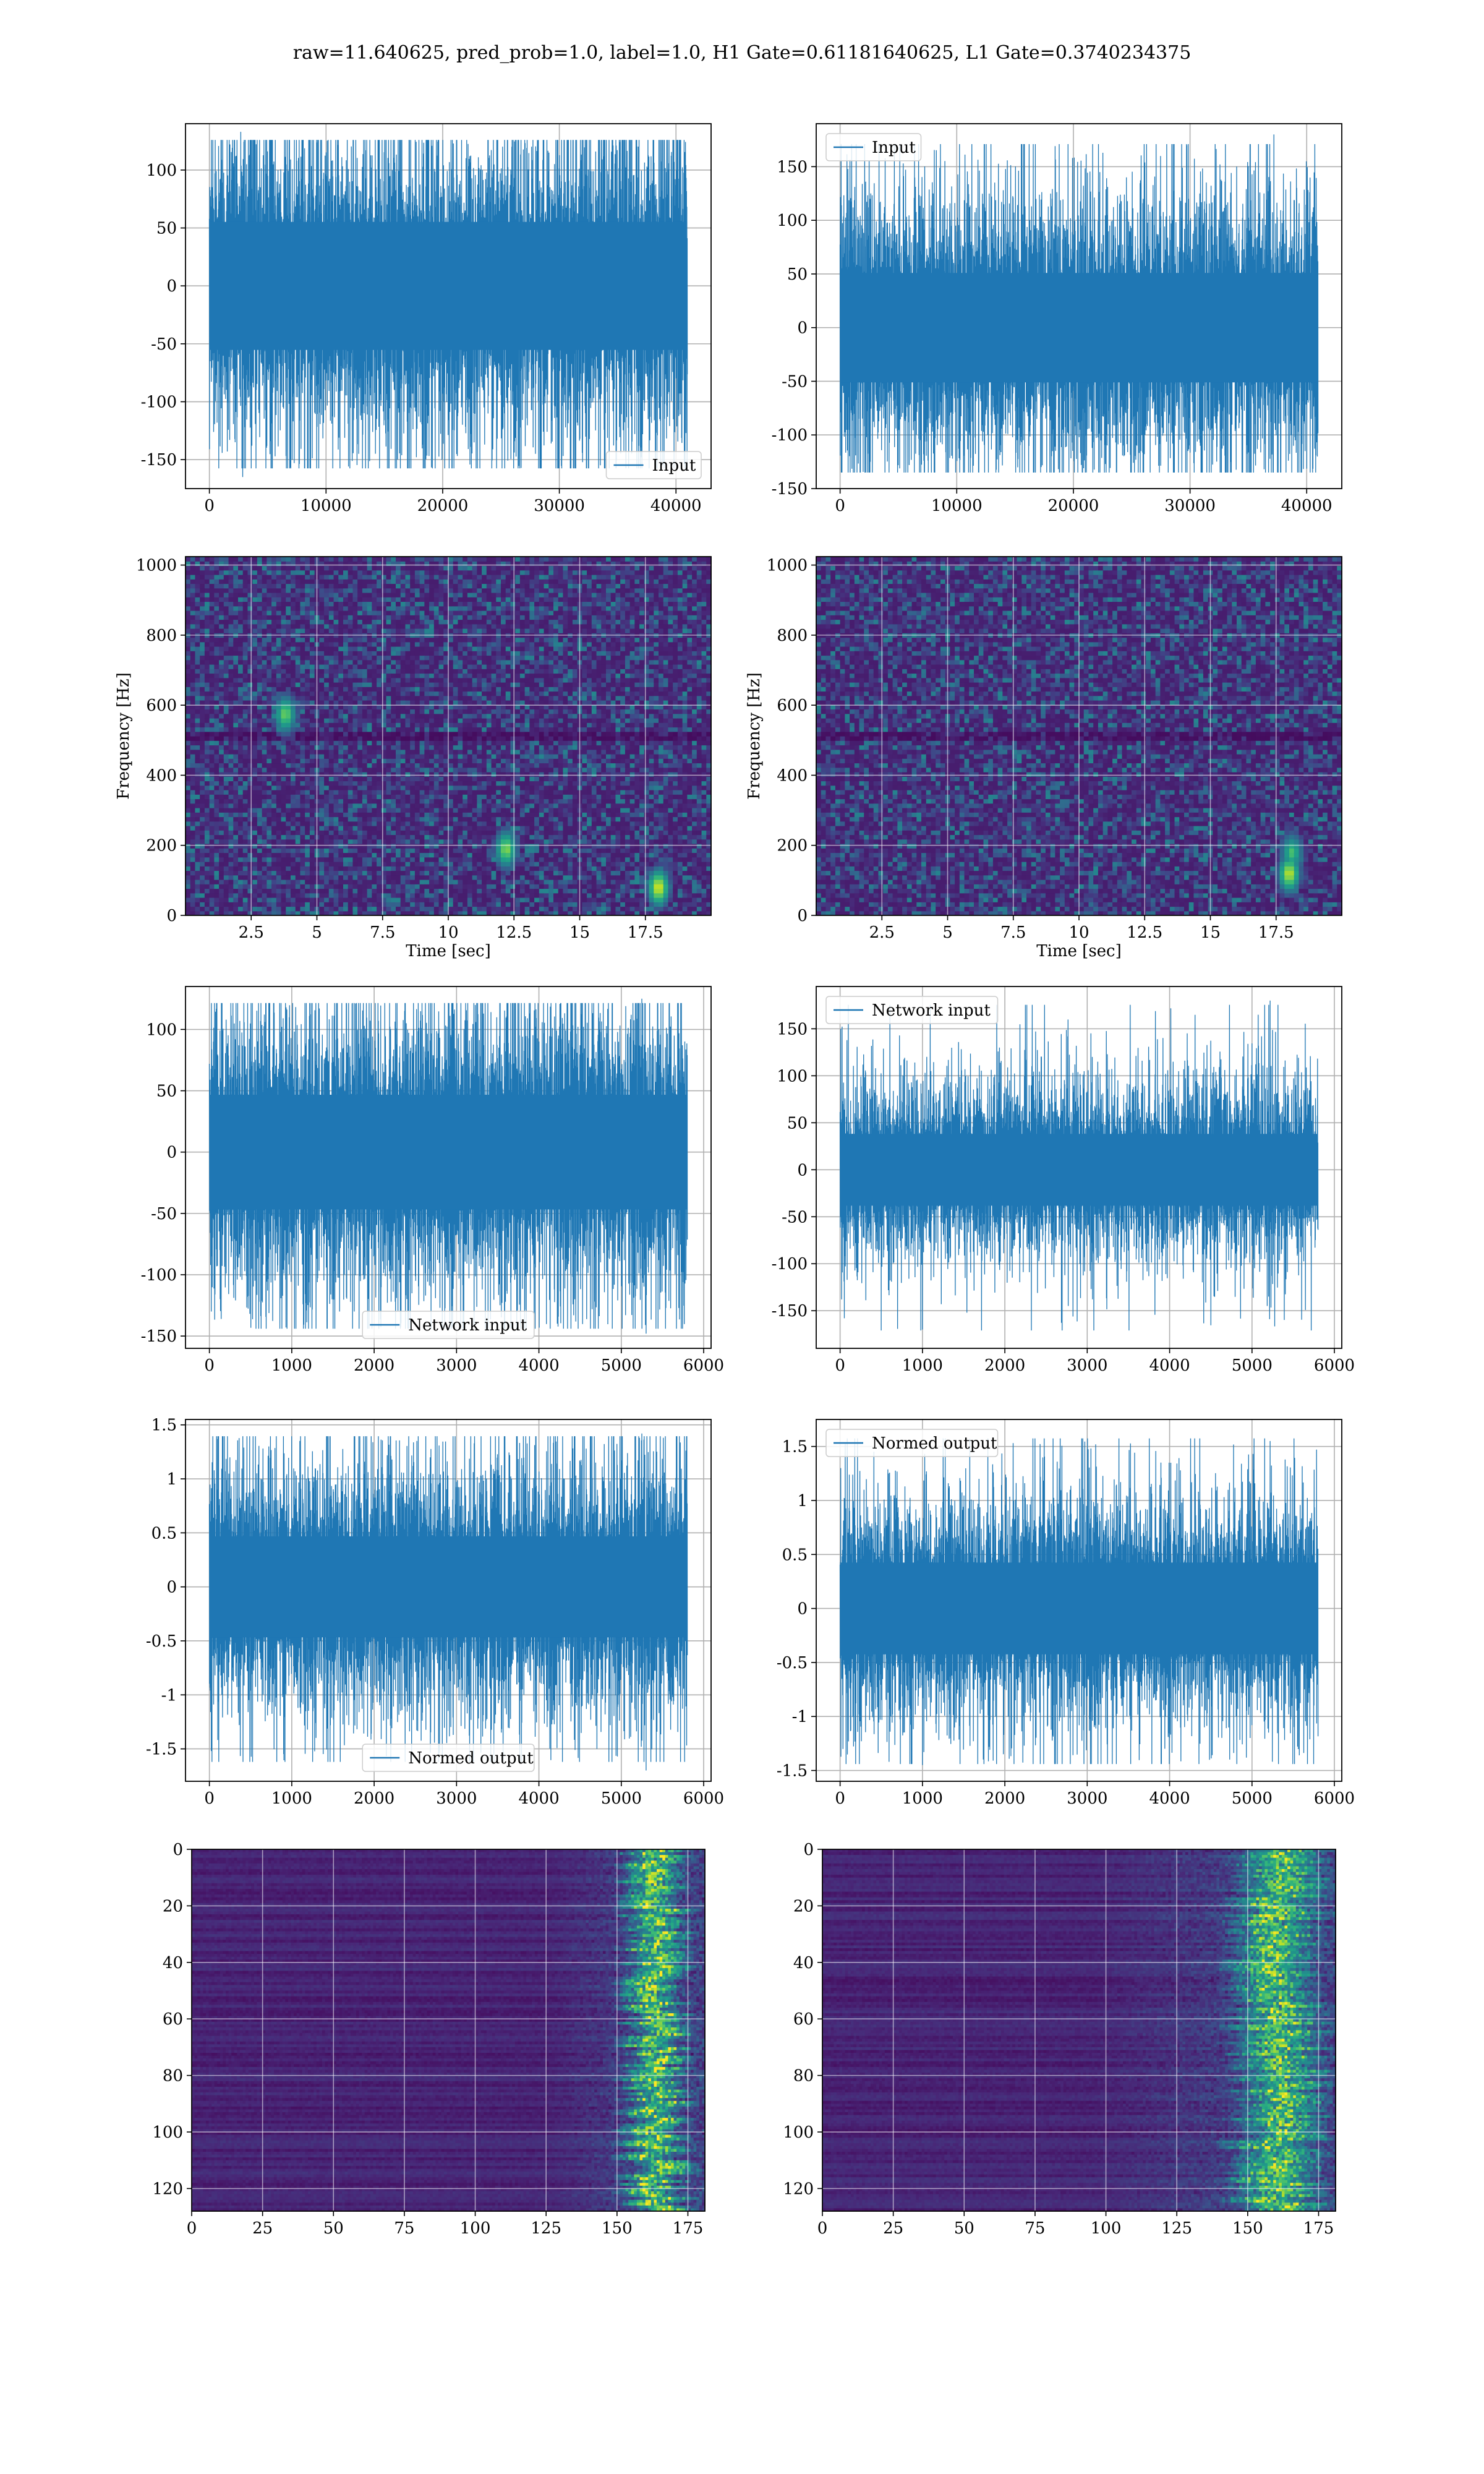 The width and height of the screenshot is (1484, 2474). What do you see at coordinates (621, 1365) in the screenshot?
I see `x-tick-label: 5000` at bounding box center [621, 1365].